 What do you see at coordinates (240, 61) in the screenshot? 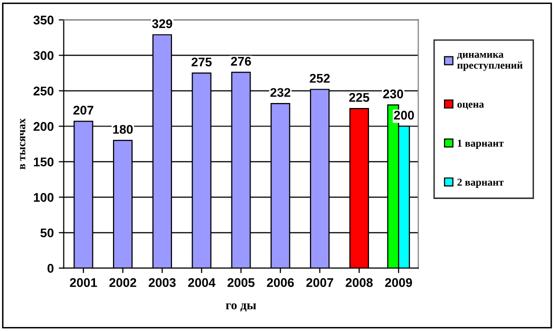
I see `data-label: 276` at bounding box center [240, 61].